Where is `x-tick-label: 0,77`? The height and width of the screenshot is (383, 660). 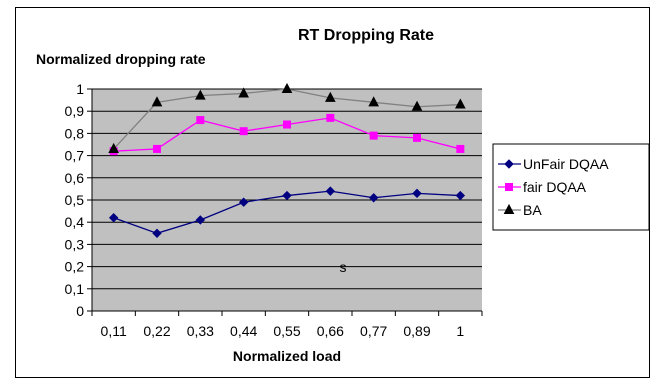 x-tick-label: 0,77 is located at coordinates (373, 331).